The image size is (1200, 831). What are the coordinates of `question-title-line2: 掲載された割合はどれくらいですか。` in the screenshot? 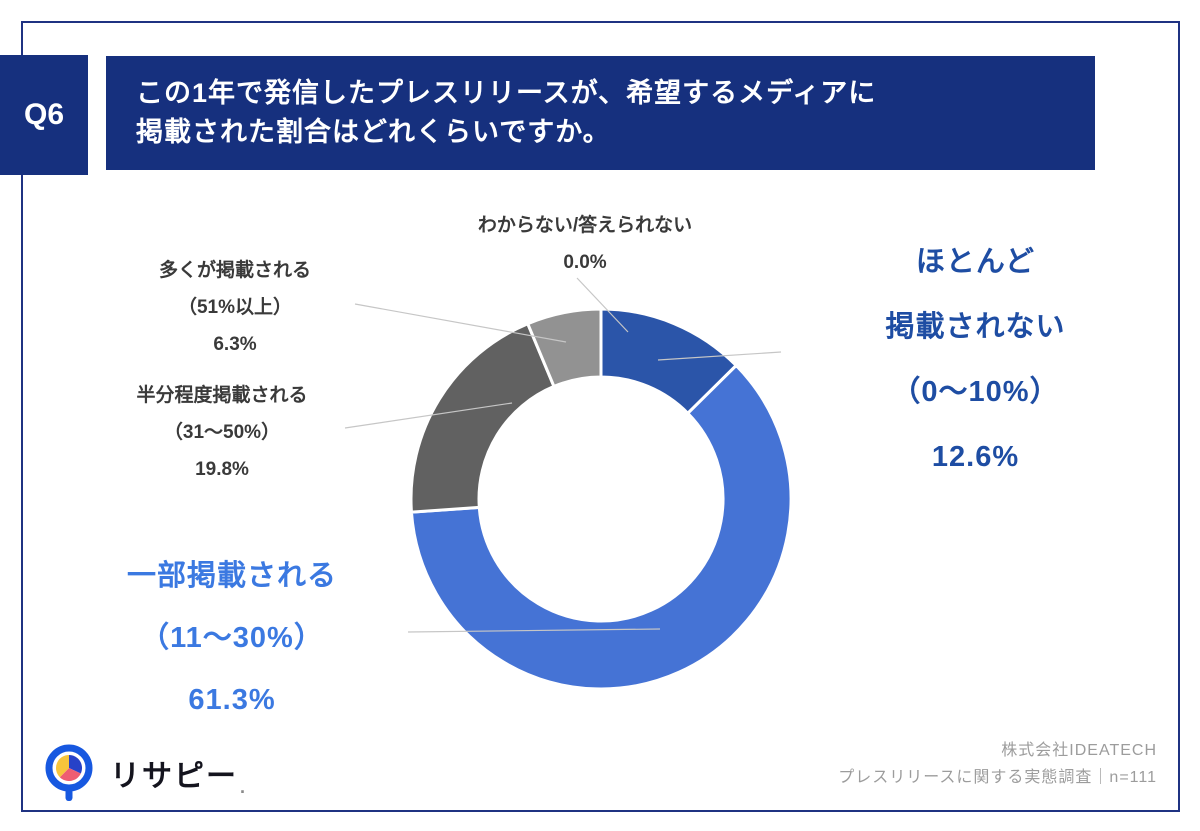 It's located at (373, 132).